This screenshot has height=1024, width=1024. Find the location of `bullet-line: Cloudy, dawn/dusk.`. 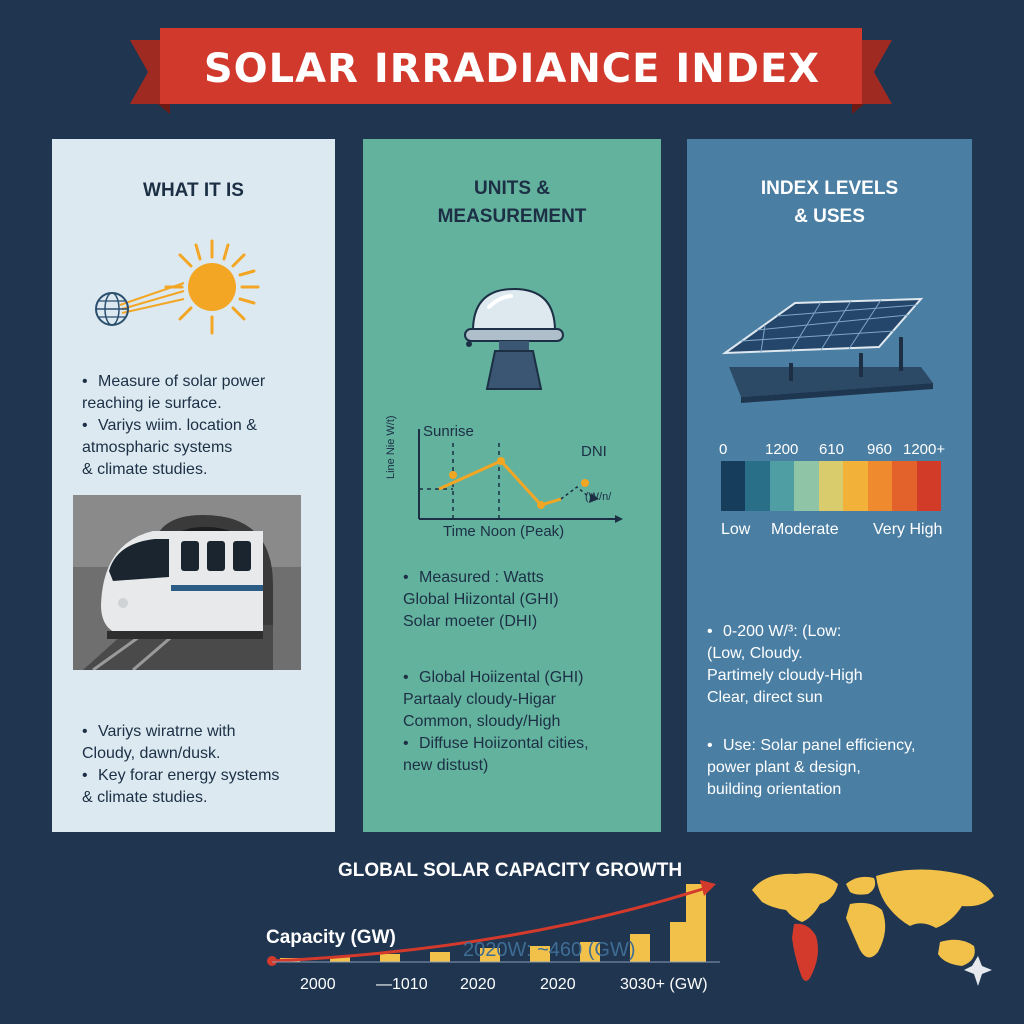

bullet-line: Cloudy, dawn/dusk. is located at coordinates (151, 753).